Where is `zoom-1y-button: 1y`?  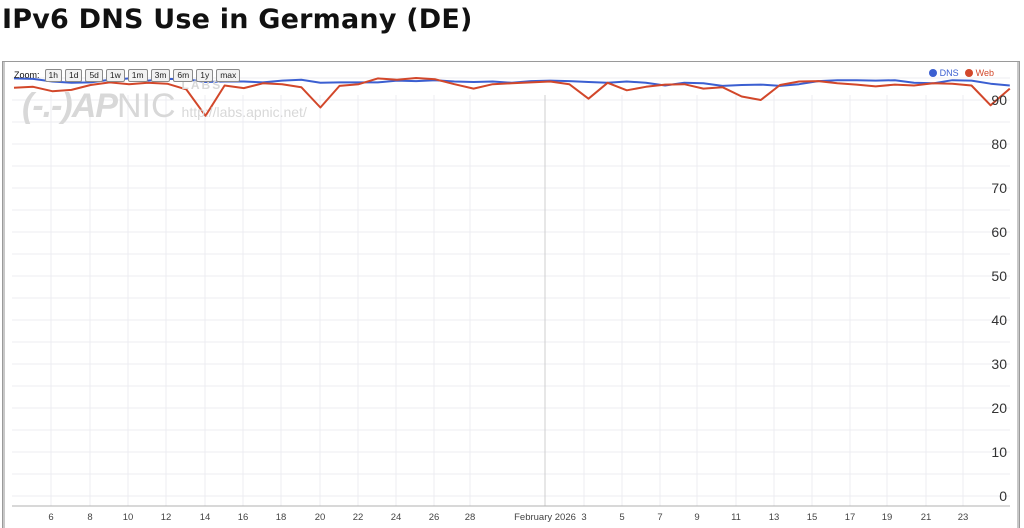
zoom-1y-button: 1y is located at coordinates (205, 75).